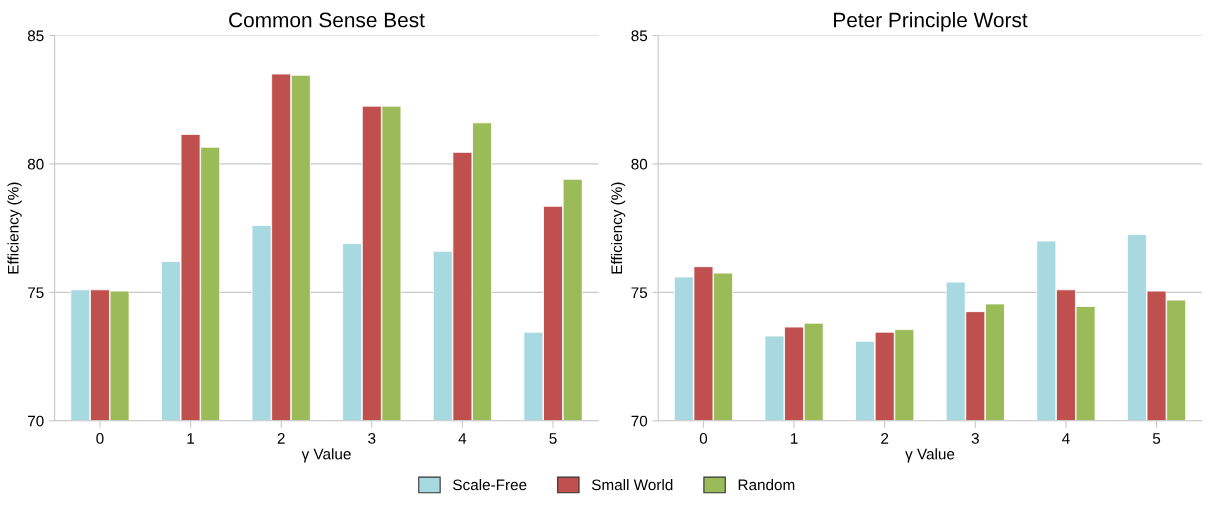 The height and width of the screenshot is (507, 1214). Describe the element at coordinates (931, 22) in the screenshot. I see `chart-title: Peter Principle Worst` at that location.